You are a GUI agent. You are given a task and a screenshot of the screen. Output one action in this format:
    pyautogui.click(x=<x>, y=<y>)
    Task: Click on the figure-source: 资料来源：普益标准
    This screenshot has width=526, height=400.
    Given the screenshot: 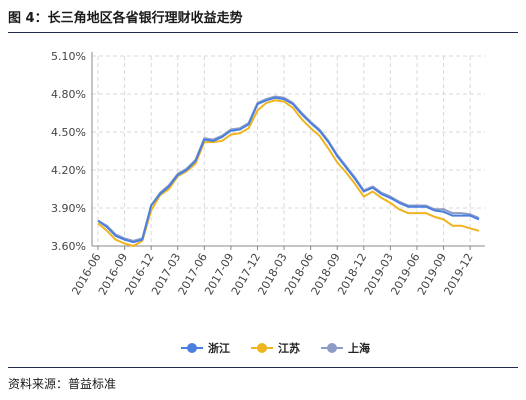 What is the action you would take?
    pyautogui.click(x=62, y=384)
    